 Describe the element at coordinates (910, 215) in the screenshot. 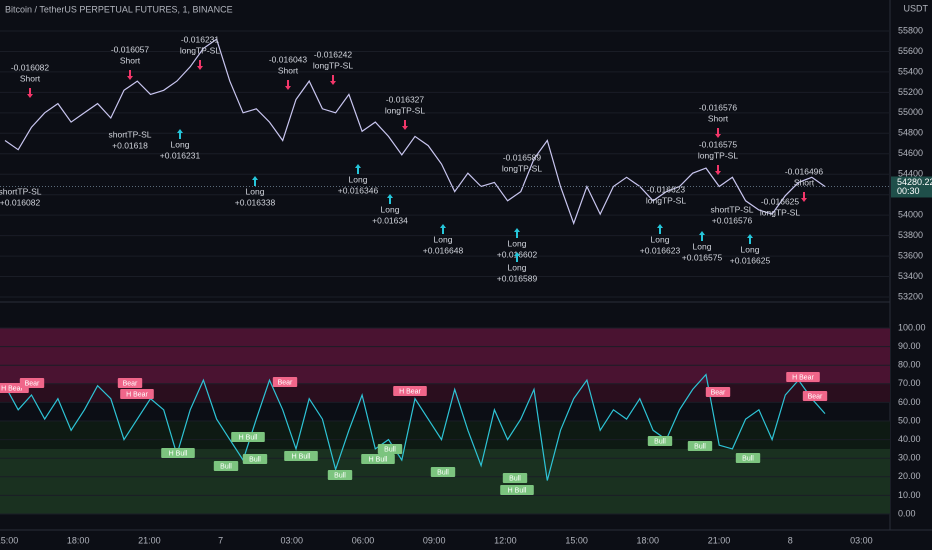

I see `y-tick-label: 54000` at that location.